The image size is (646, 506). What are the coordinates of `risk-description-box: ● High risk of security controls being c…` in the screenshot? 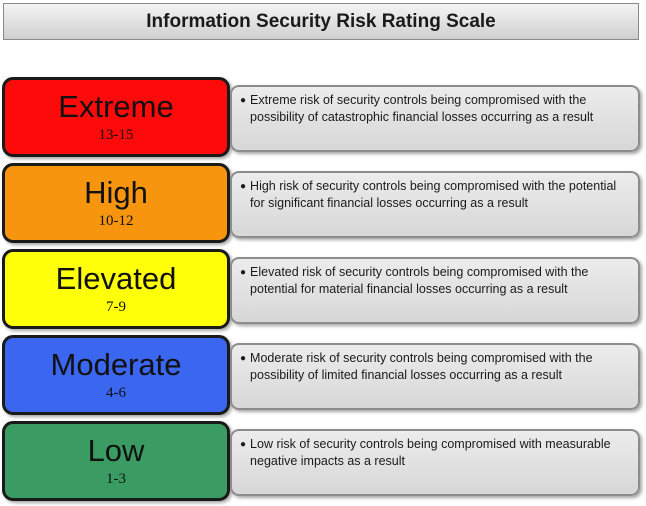 It's located at (435, 204).